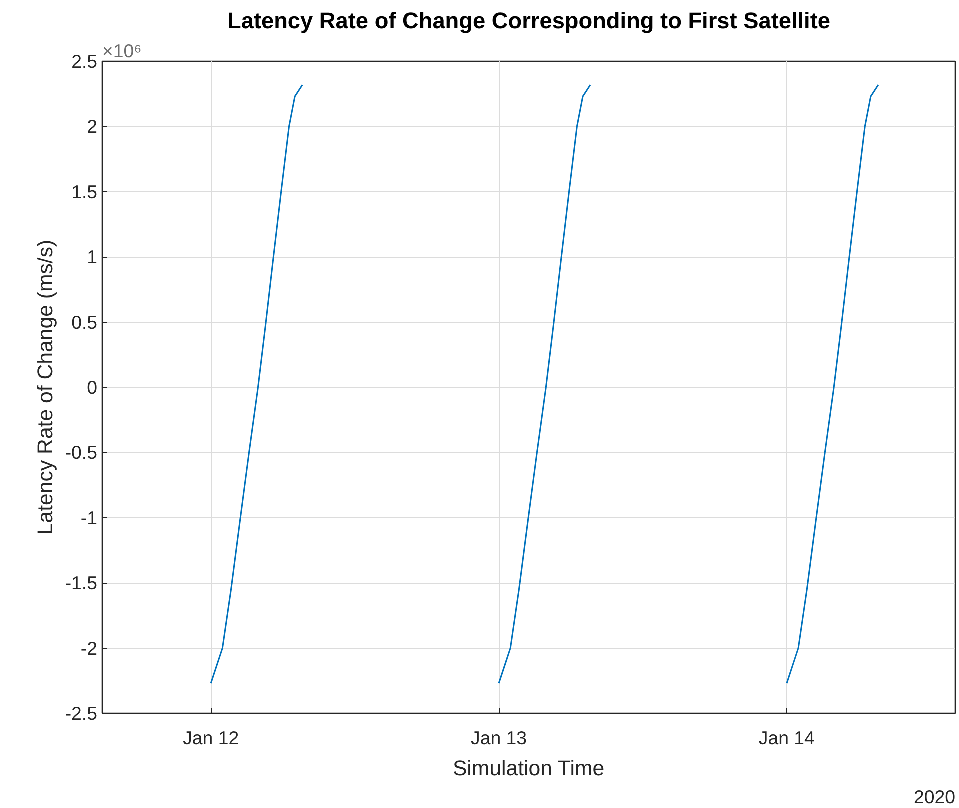  I want to click on y-tick-label: -2.5, so click(81, 713).